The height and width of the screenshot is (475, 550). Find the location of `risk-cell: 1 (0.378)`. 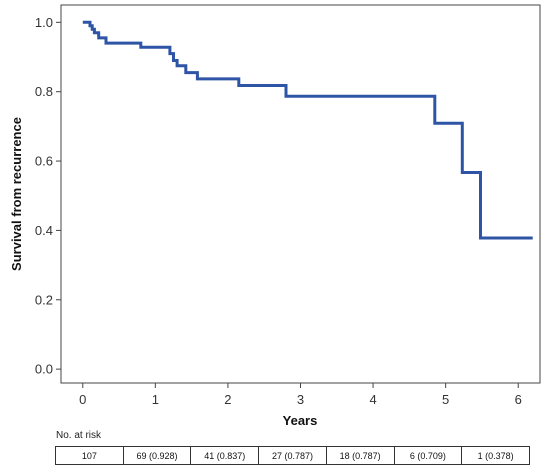

risk-cell: 1 (0.378) is located at coordinates (495, 455).